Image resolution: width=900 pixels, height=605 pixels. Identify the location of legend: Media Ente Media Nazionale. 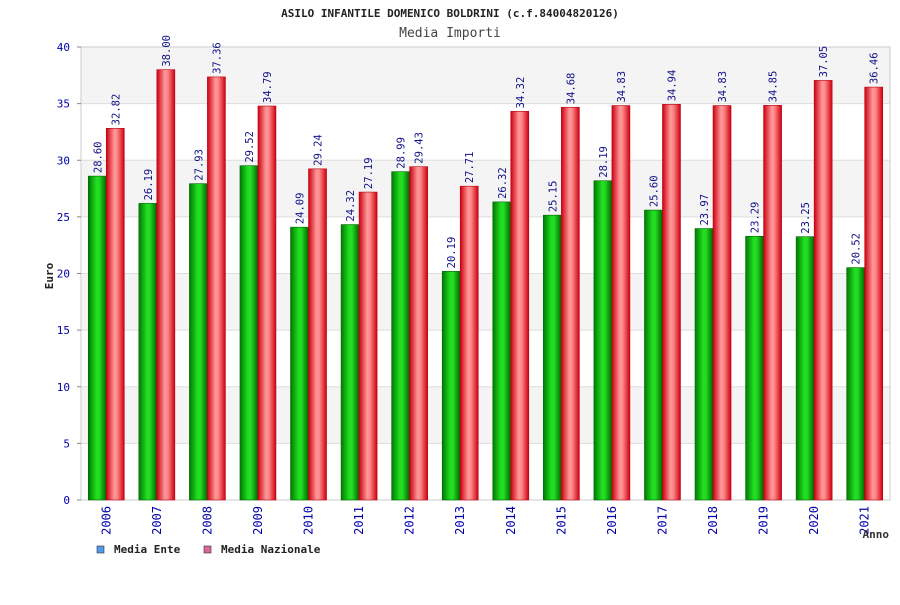
(208, 549).